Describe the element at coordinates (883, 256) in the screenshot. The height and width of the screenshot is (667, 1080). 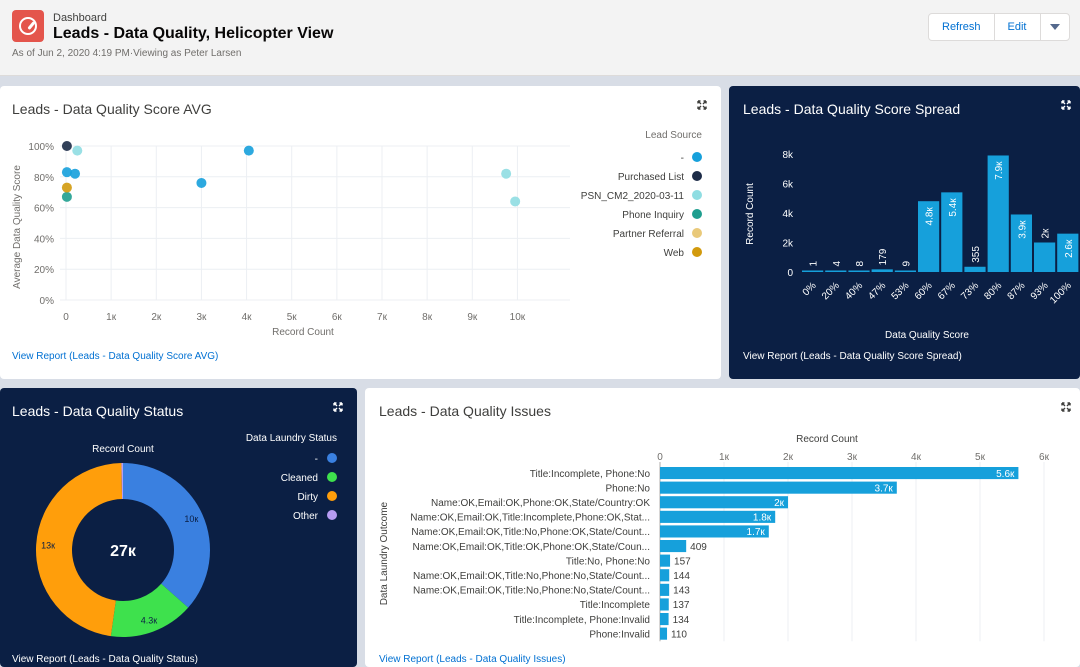
I see `bar-value-label: 179` at that location.